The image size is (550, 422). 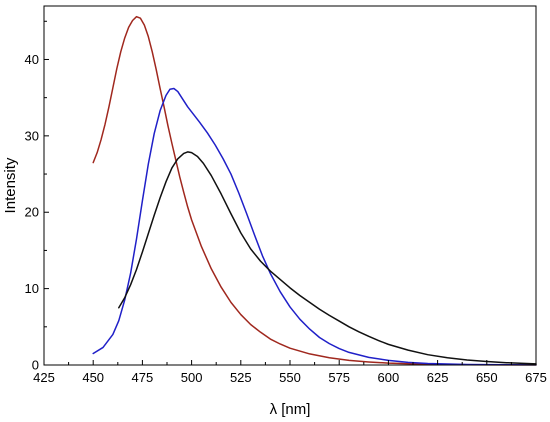 What do you see at coordinates (389, 377) in the screenshot?
I see `x-tick-label: 600` at bounding box center [389, 377].